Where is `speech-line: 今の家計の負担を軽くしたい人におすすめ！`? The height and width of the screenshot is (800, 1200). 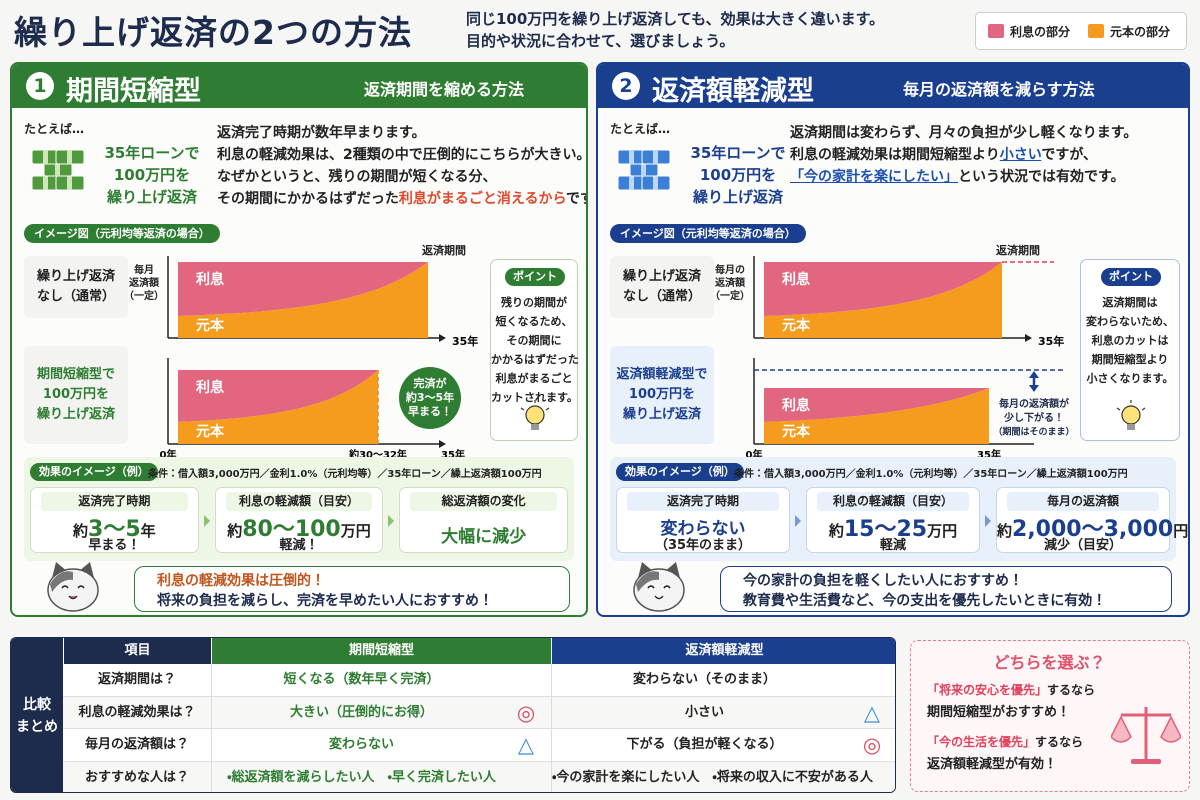 speech-line: 今の家計の負担を軽くしたい人におすすめ！ is located at coordinates (883, 581).